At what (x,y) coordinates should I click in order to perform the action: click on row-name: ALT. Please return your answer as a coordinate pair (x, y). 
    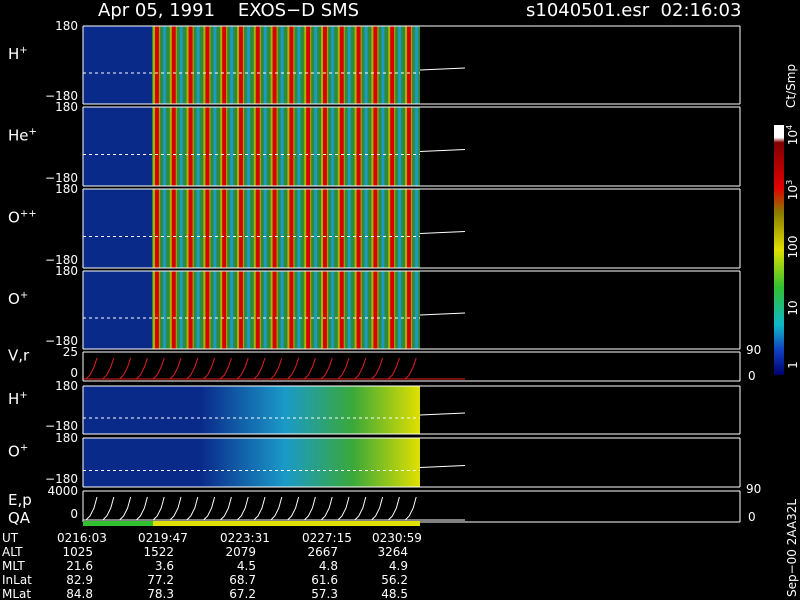
    Looking at the image, I should click on (12, 552).